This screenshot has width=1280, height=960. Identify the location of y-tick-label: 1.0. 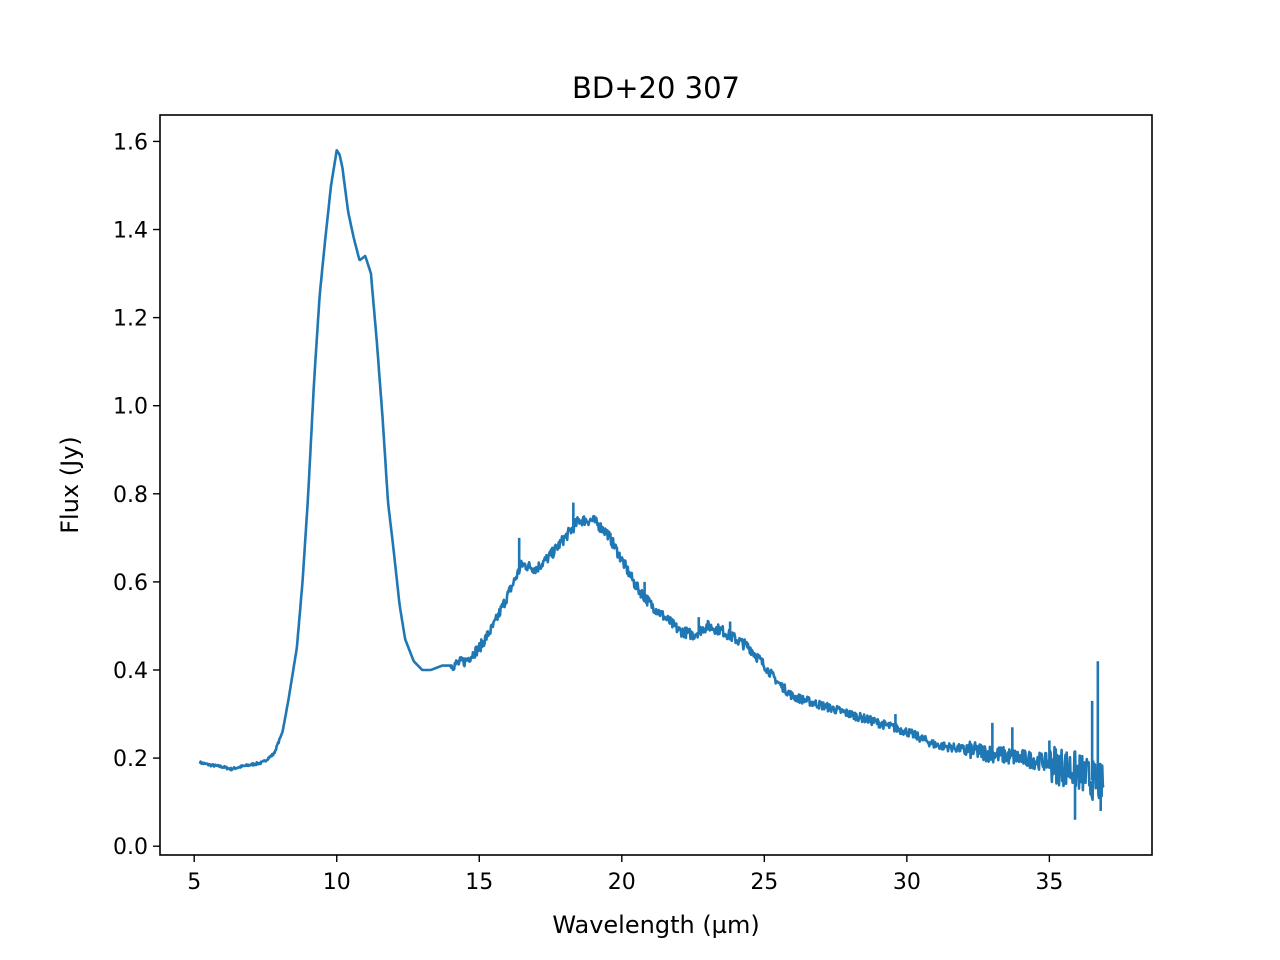
(130, 407).